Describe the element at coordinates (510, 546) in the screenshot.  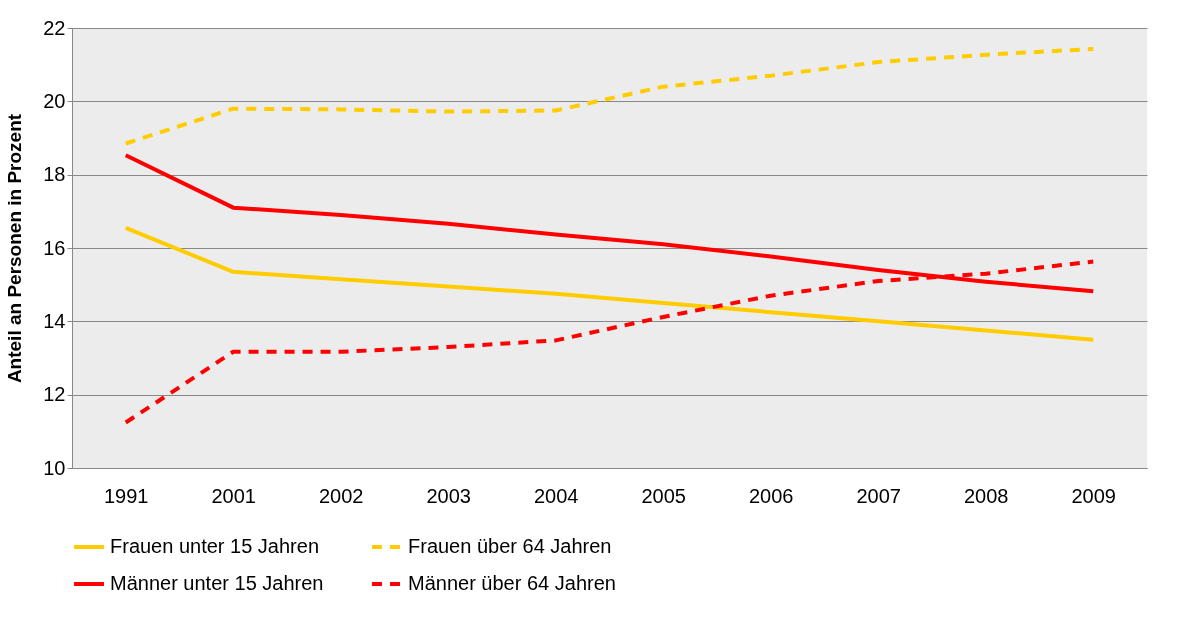
I see `legend-label: Frauen über 64 Jahren` at that location.